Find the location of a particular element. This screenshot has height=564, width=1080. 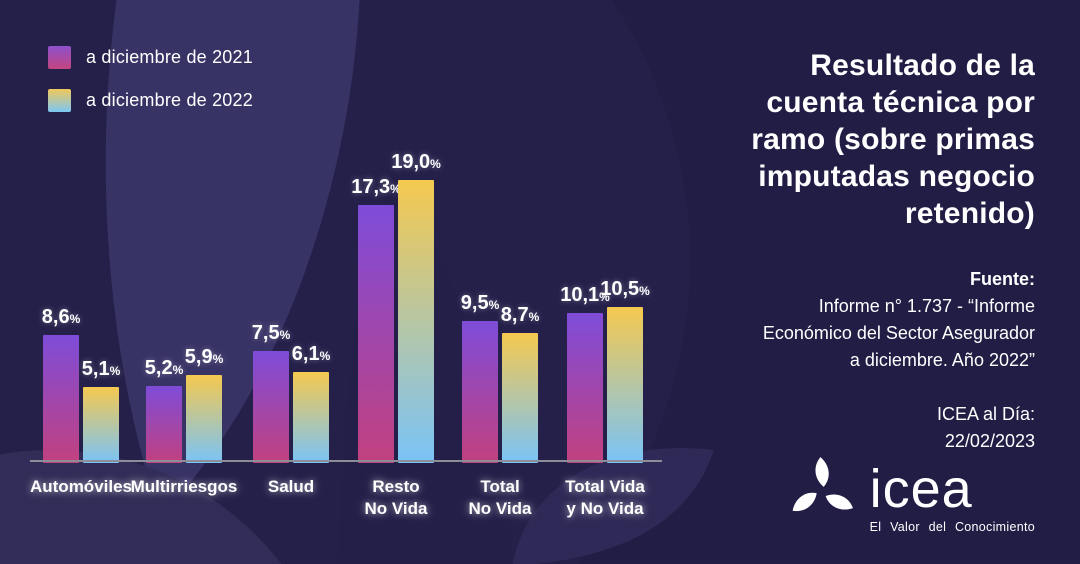

bar-value-label: 6,1% is located at coordinates (311, 354).